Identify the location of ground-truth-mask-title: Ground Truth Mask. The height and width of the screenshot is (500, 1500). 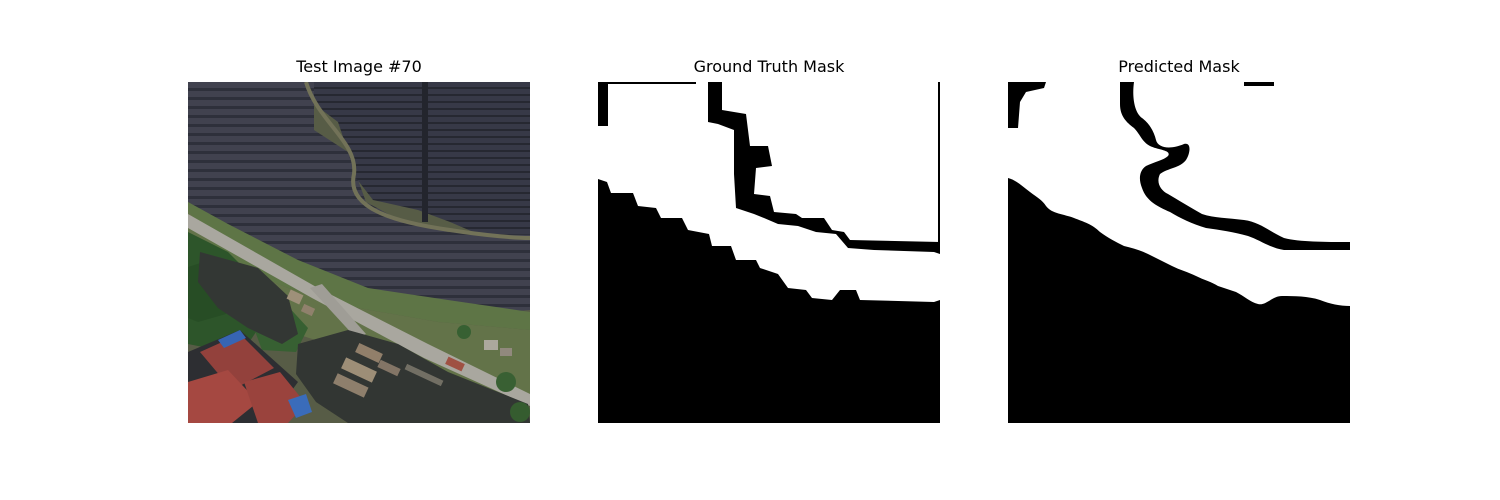
(769, 66).